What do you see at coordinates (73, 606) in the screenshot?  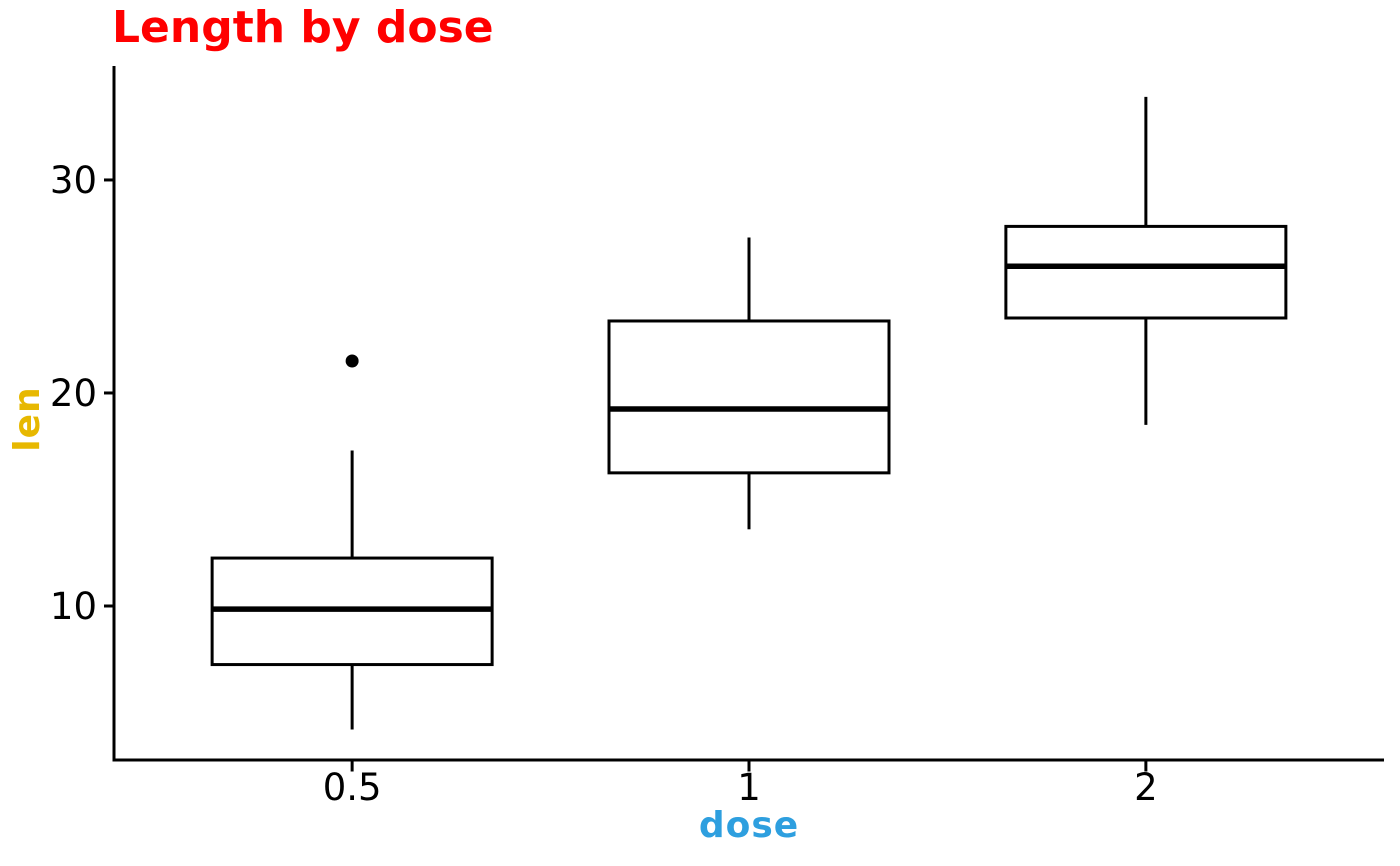 I see `y-tick-label: 10` at bounding box center [73, 606].